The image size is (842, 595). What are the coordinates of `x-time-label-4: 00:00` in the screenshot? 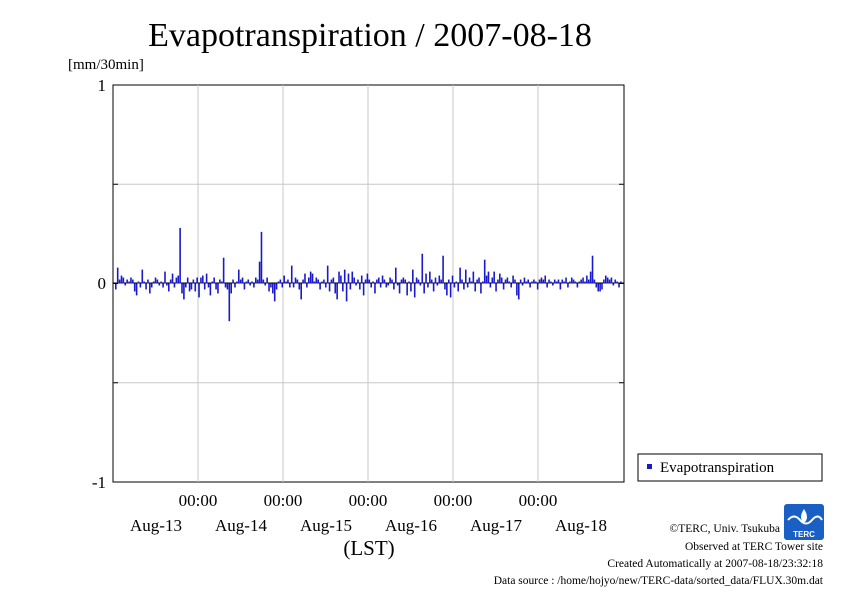 It's located at (453, 500).